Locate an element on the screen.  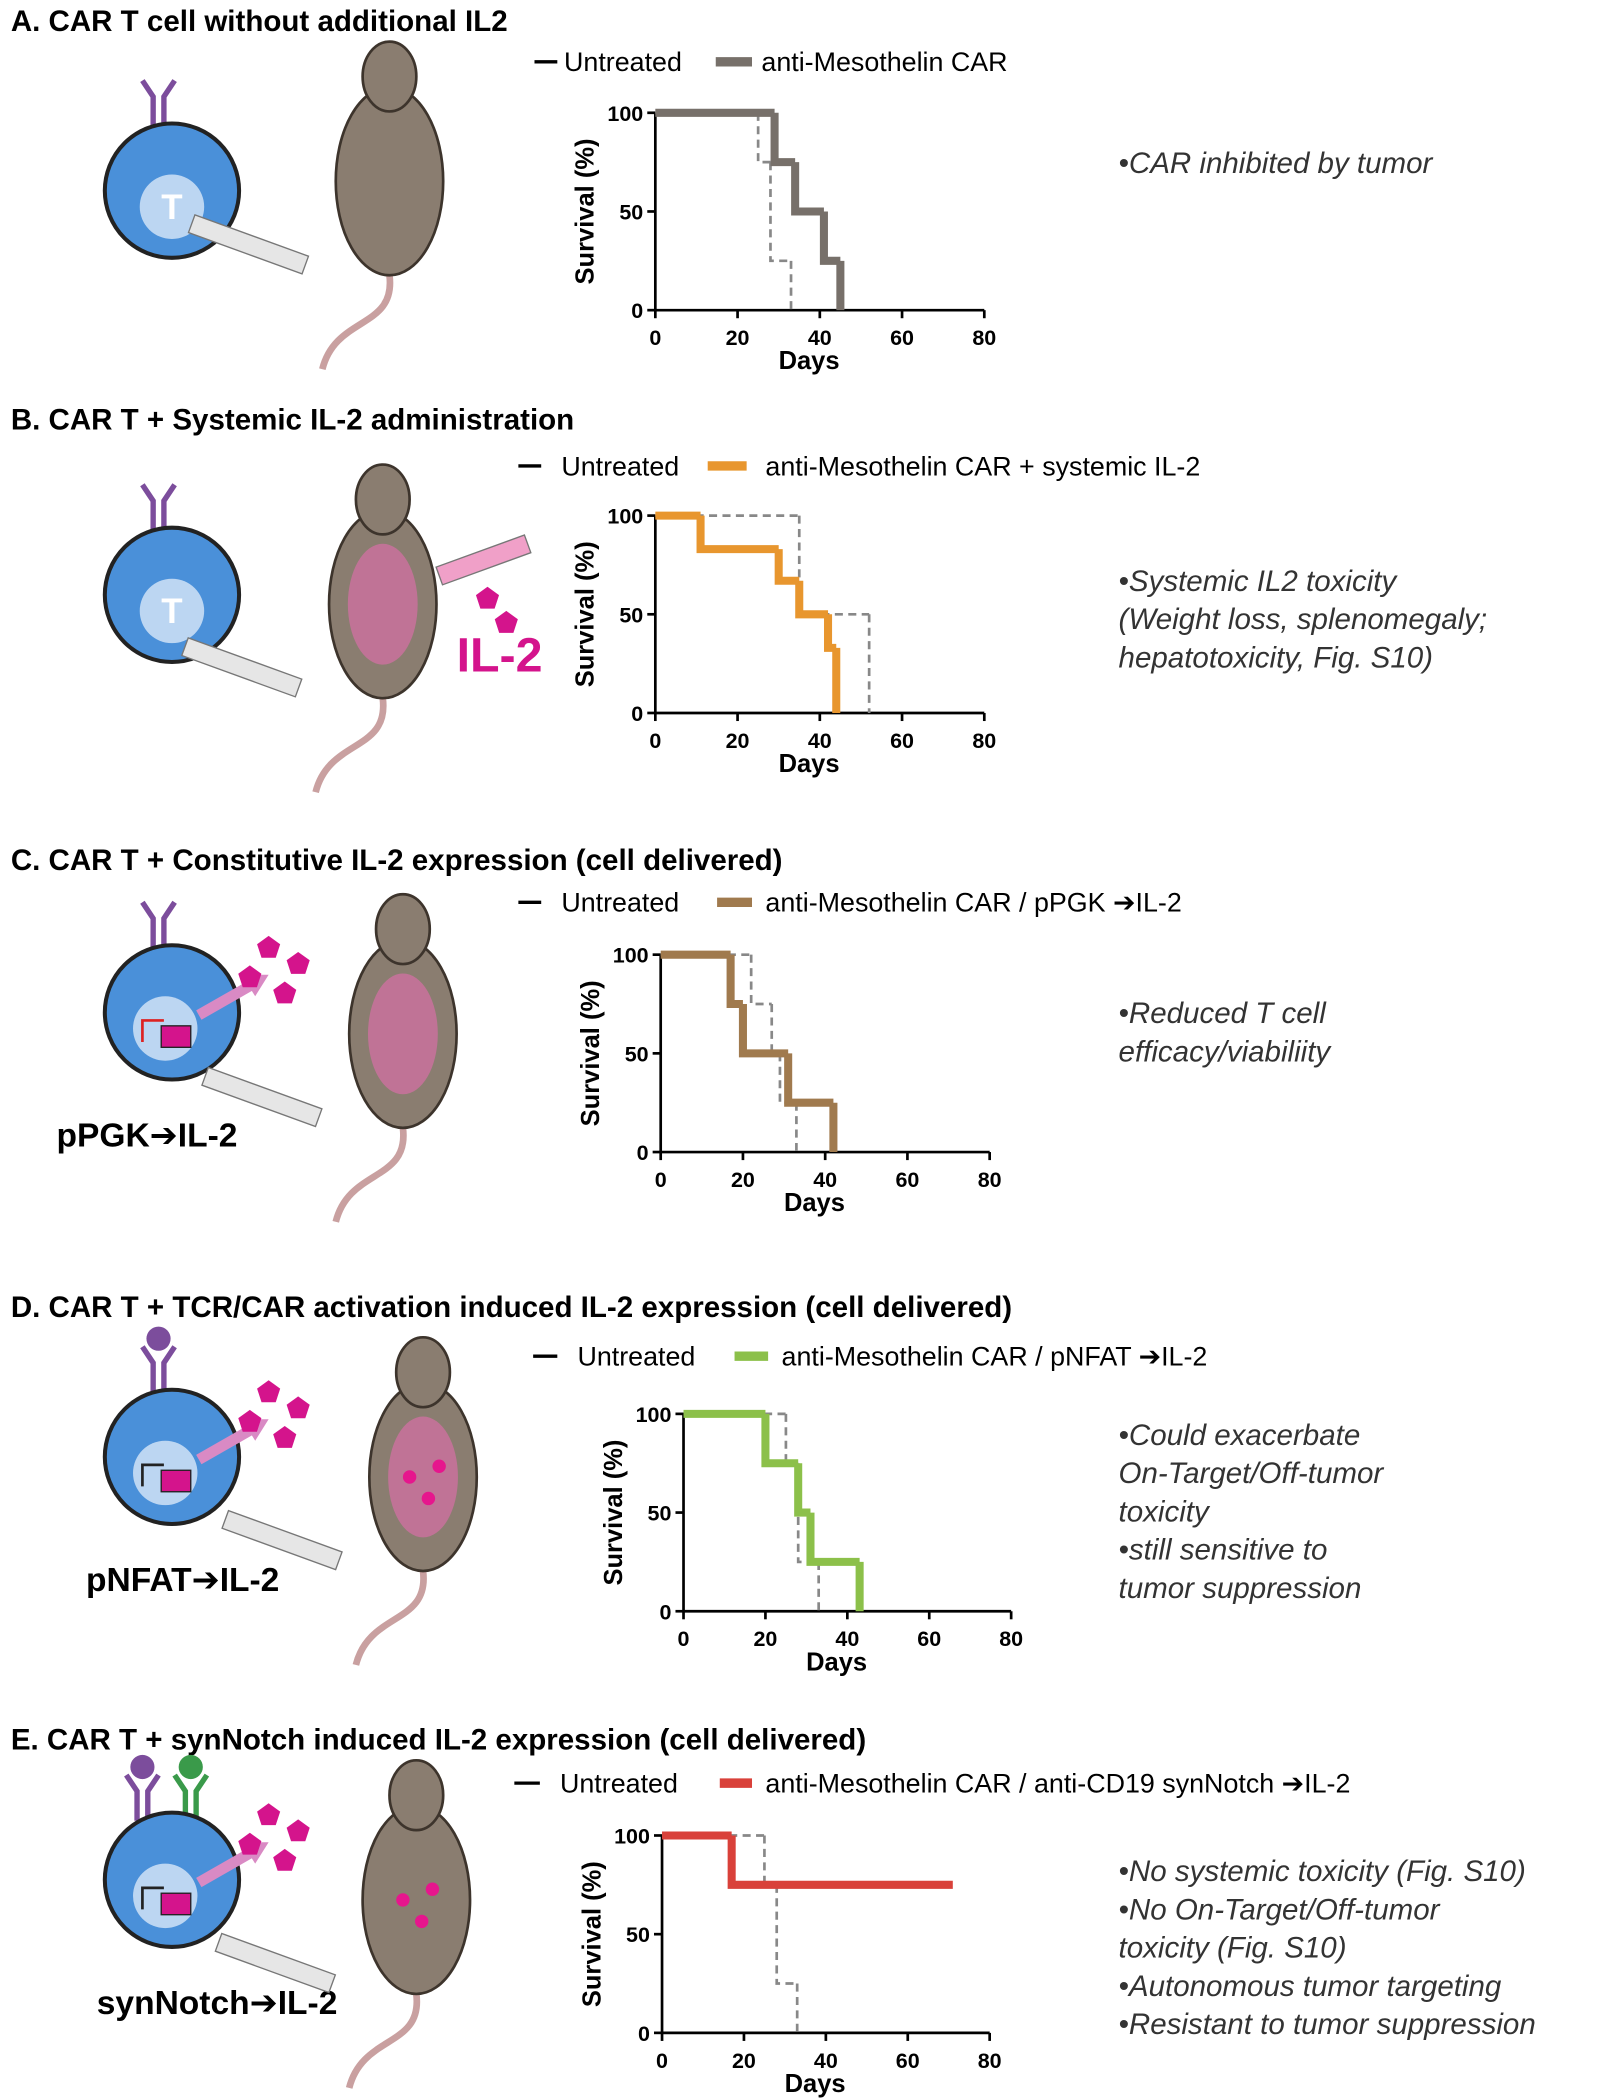
annotation: •No On-Target/Off-tumor is located at coordinates (1280, 1909).